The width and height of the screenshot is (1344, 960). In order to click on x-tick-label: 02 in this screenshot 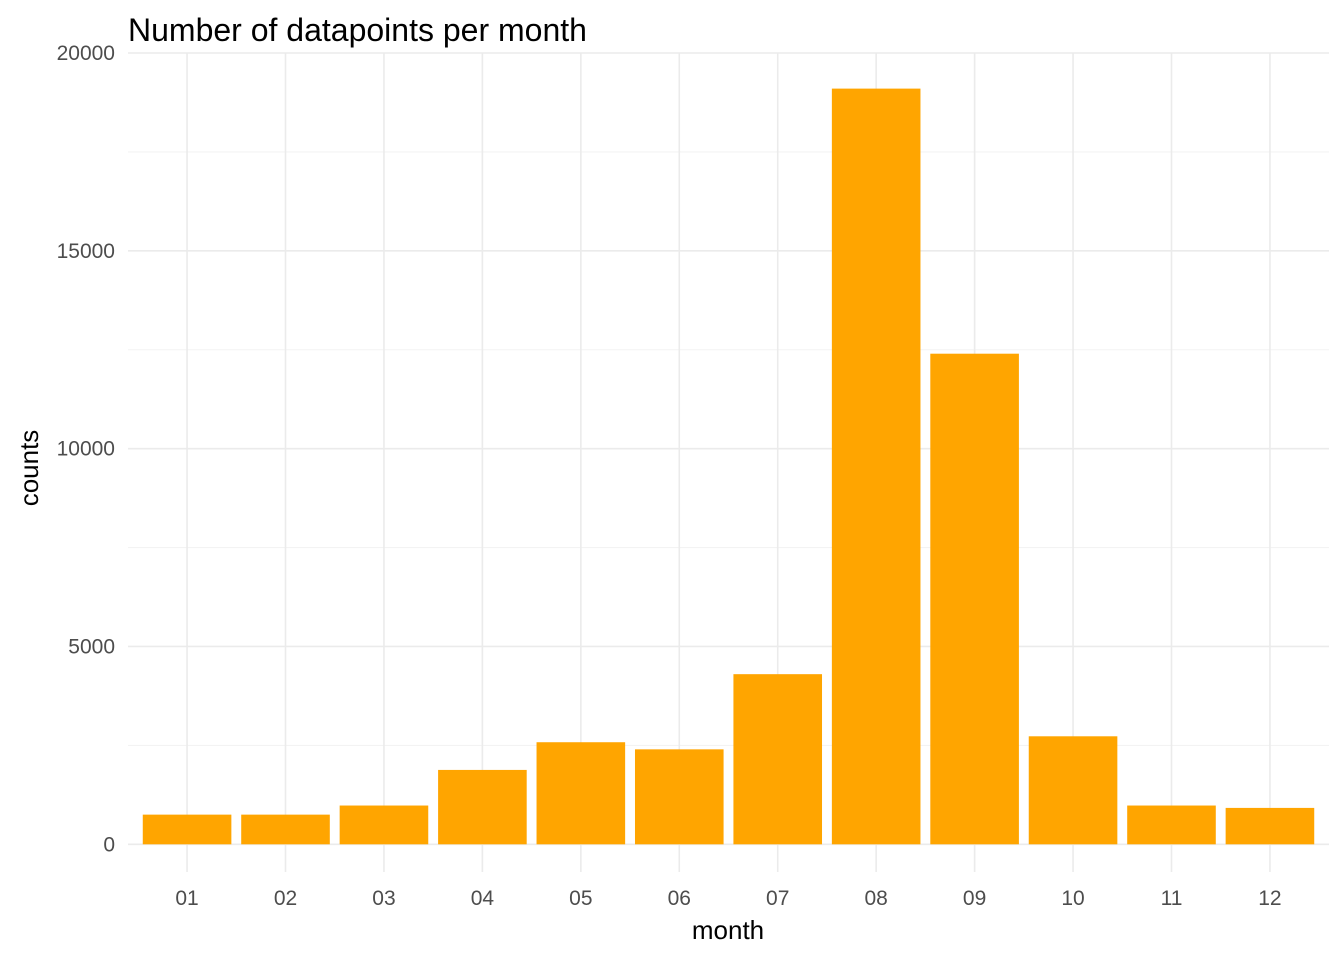, I will do `click(285, 898)`.